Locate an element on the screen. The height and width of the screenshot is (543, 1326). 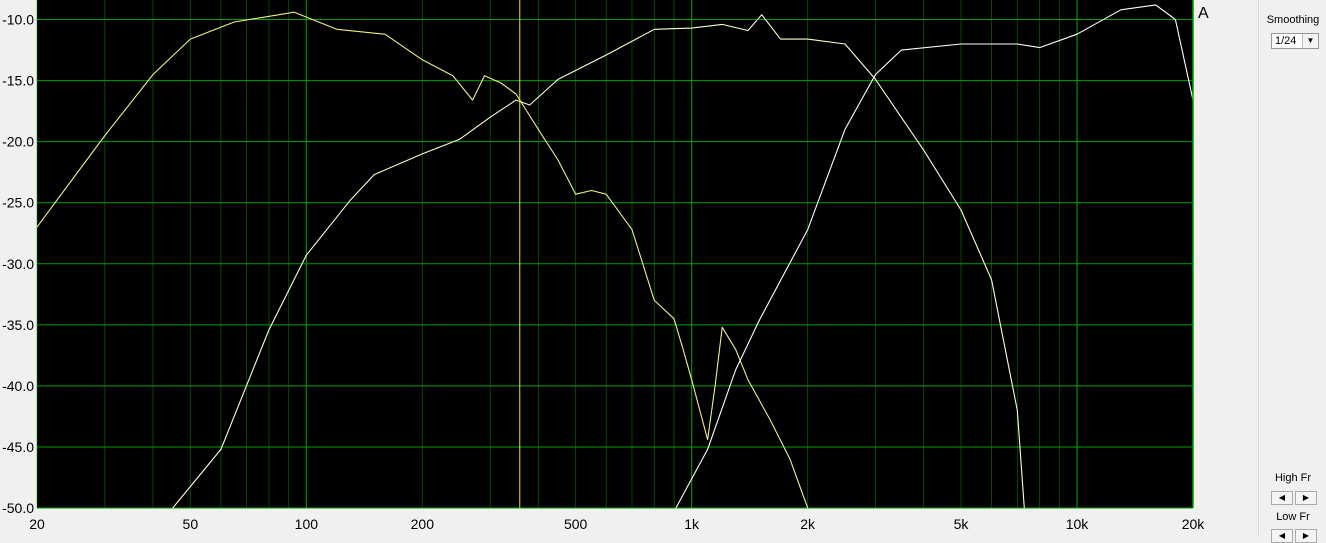
y-tick-label: -15.0 is located at coordinates (18, 81).